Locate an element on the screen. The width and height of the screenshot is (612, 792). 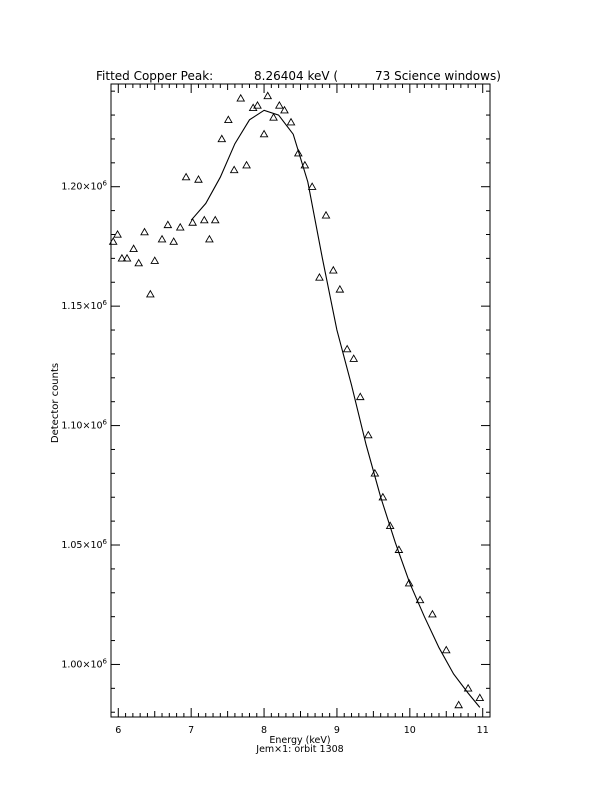
x-tick-label: 7 is located at coordinates (191, 730).